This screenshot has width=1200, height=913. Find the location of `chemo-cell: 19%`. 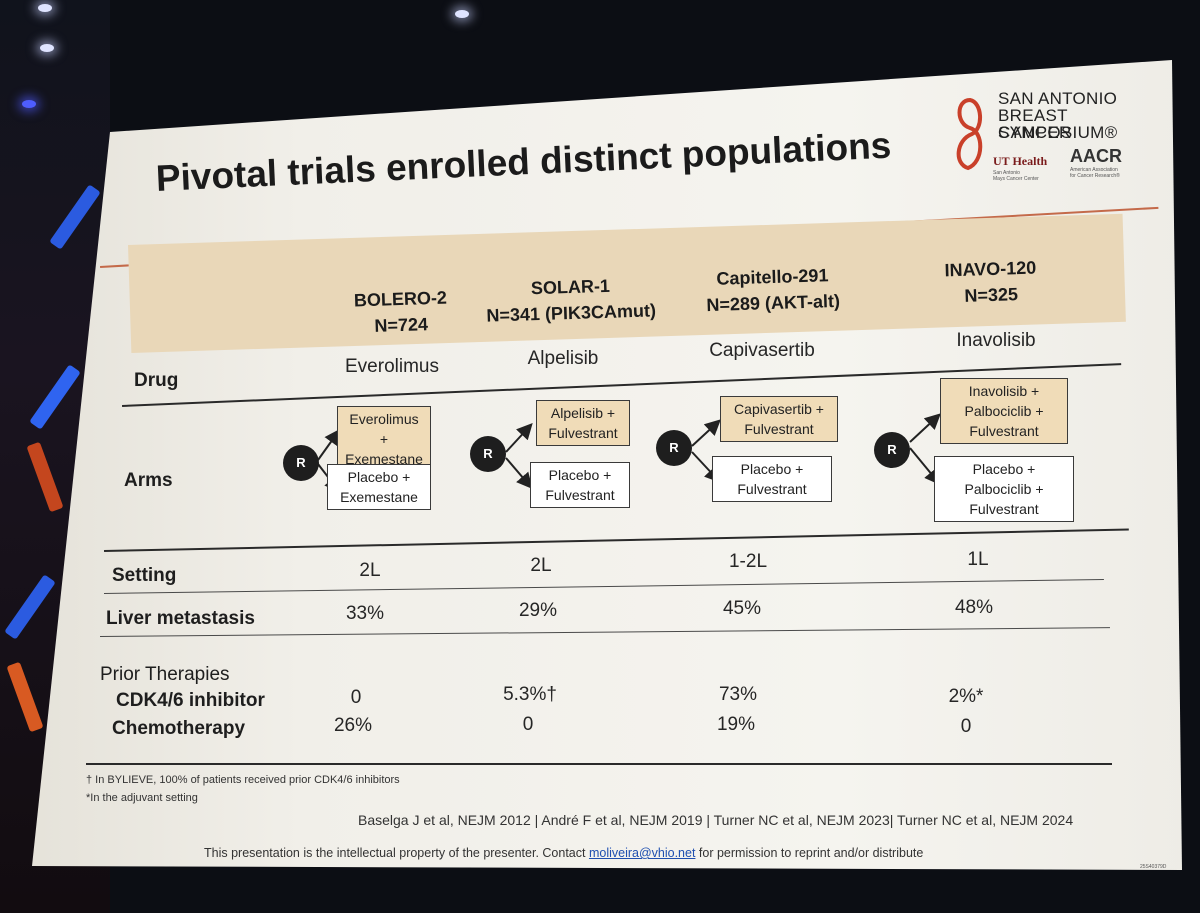

chemo-cell: 19% is located at coordinates (736, 724).